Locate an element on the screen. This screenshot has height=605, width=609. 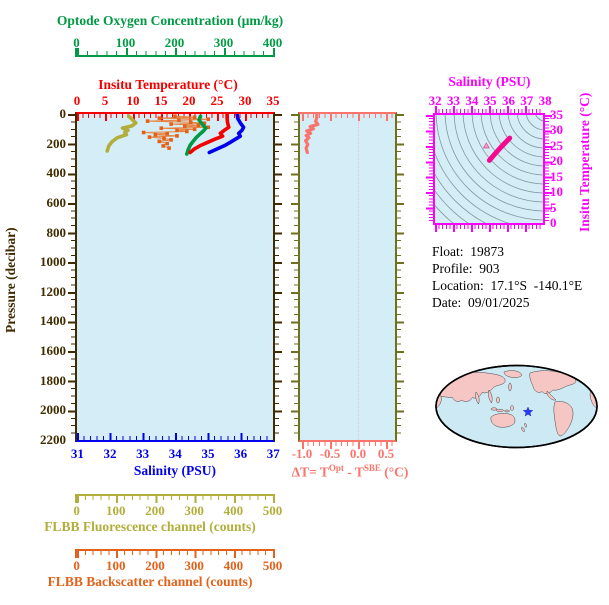
world-map is located at coordinates (516, 406).